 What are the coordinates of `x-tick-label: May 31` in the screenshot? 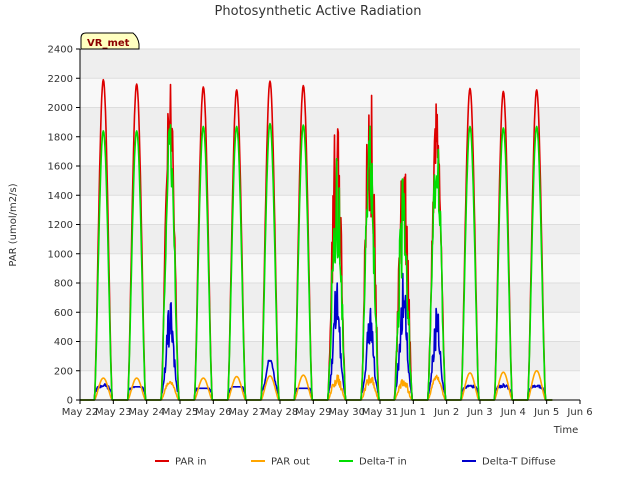 It's located at (380, 412).